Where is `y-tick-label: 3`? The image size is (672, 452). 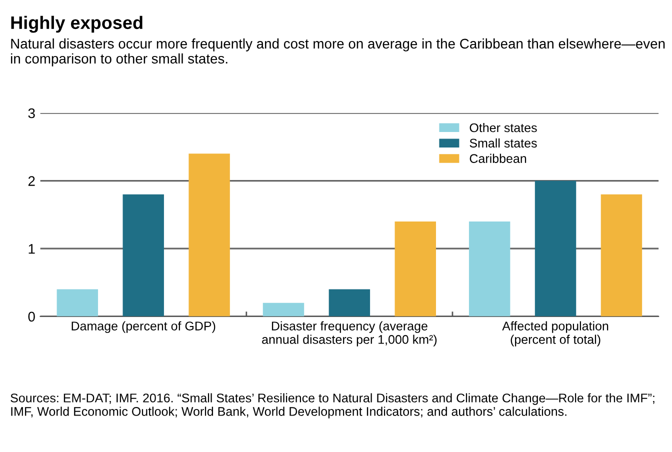 y-tick-label: 3 is located at coordinates (31, 113).